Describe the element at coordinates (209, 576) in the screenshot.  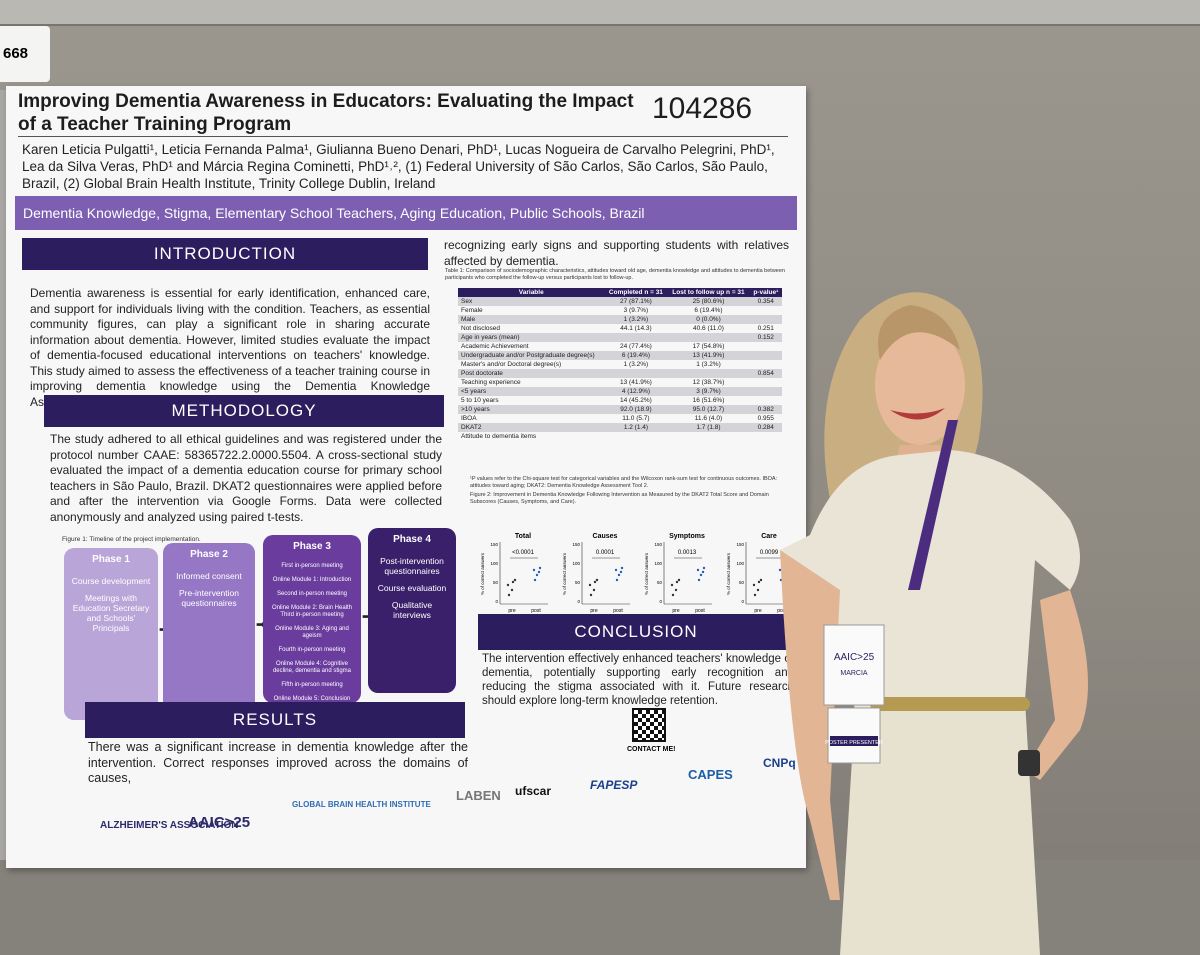
I see `phase-item: Informed consent` at that location.